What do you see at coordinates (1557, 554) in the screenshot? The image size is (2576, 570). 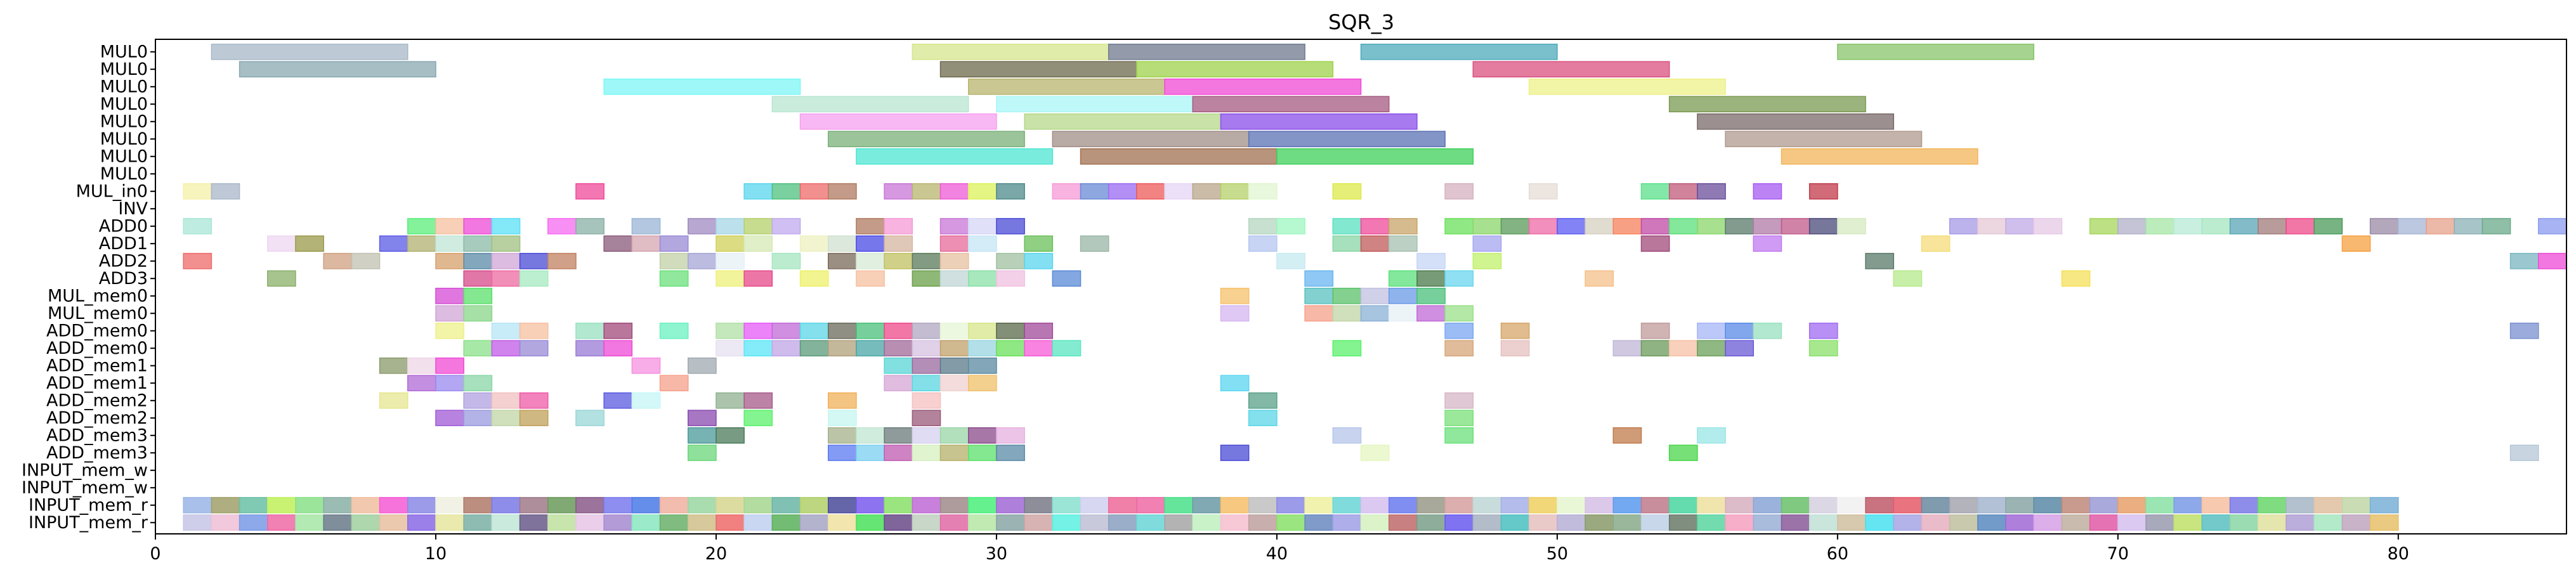 I see `x-tick-label: 50` at bounding box center [1557, 554].